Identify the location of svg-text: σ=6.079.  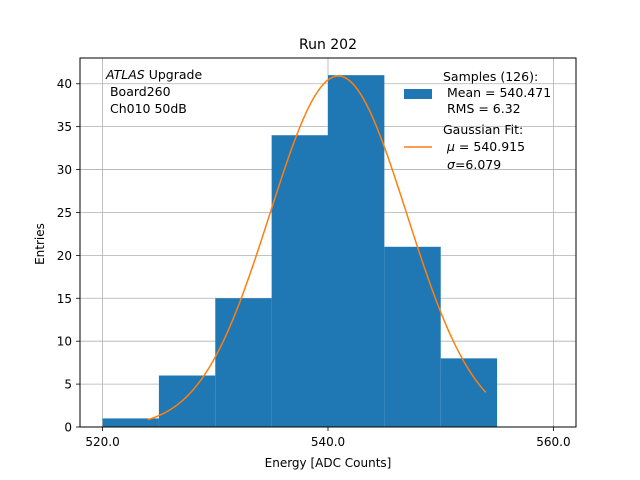
(474, 164).